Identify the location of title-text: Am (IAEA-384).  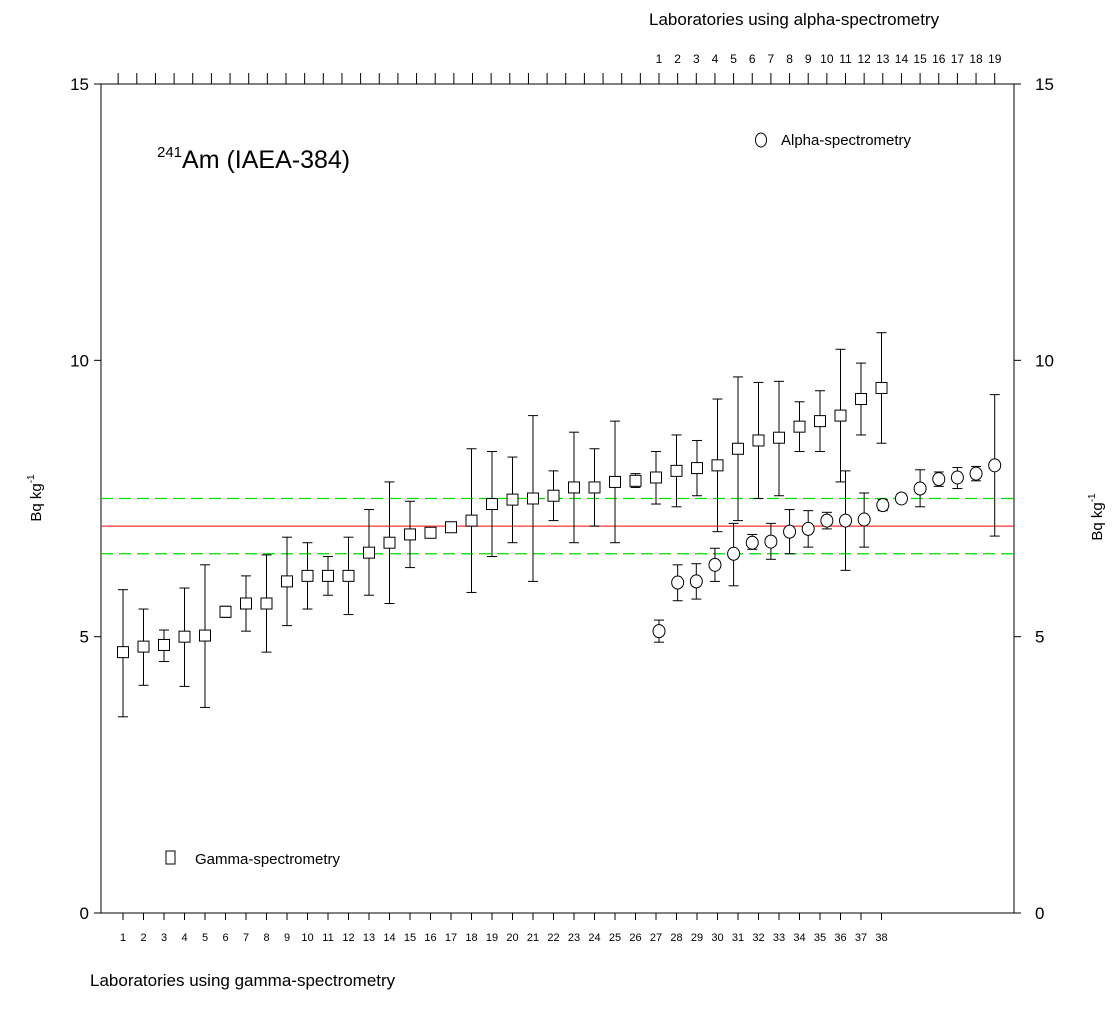
(266, 160).